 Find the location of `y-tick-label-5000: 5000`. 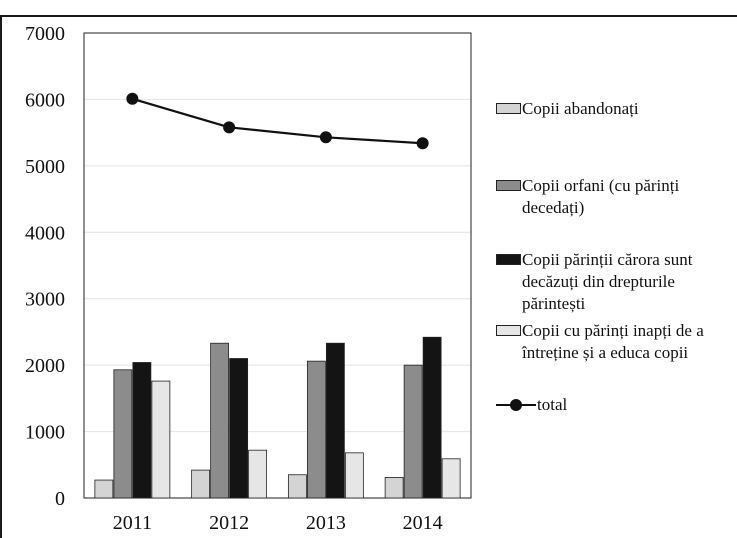

y-tick-label-5000: 5000 is located at coordinates (45, 167).